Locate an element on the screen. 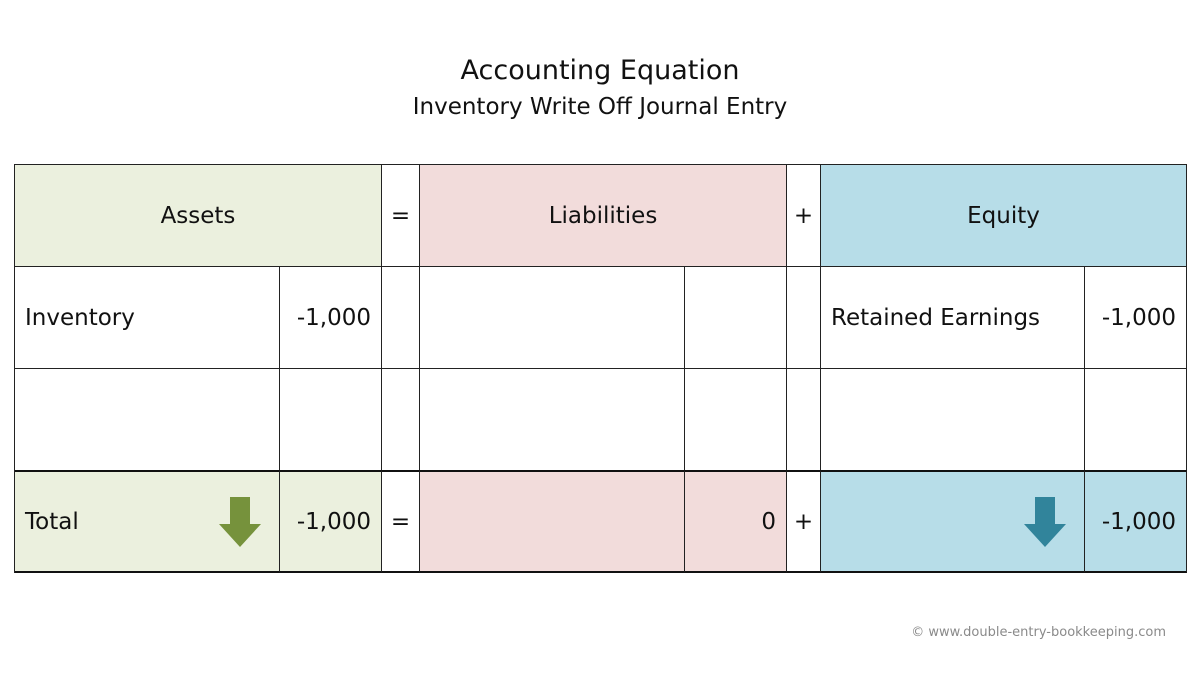  liabilities-header: Liabilities is located at coordinates (603, 216).